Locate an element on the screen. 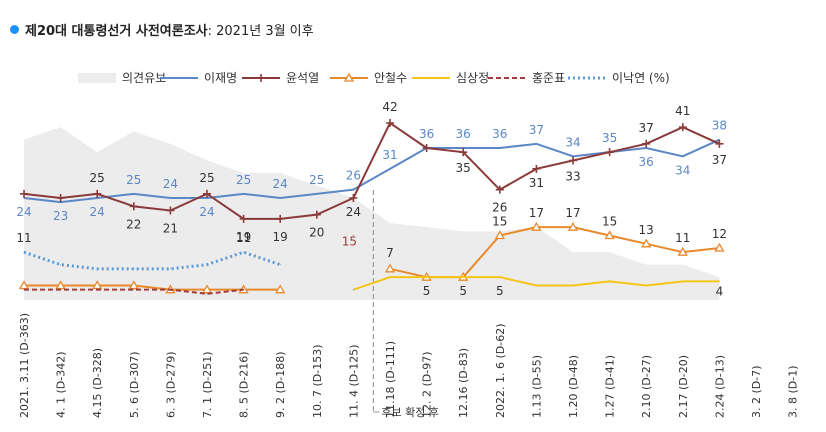 The image size is (826, 432). x-tick-label: 12. 2 (D-97) is located at coordinates (427, 384).